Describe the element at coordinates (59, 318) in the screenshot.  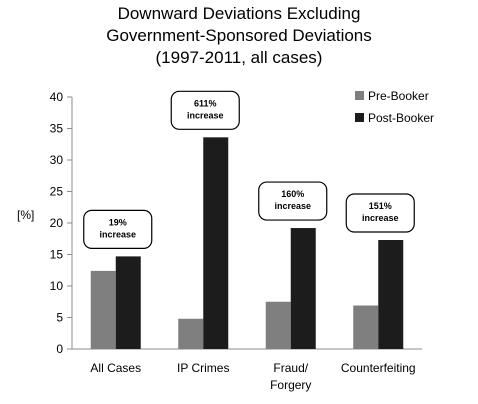
I see `y-tick-label: 5` at that location.